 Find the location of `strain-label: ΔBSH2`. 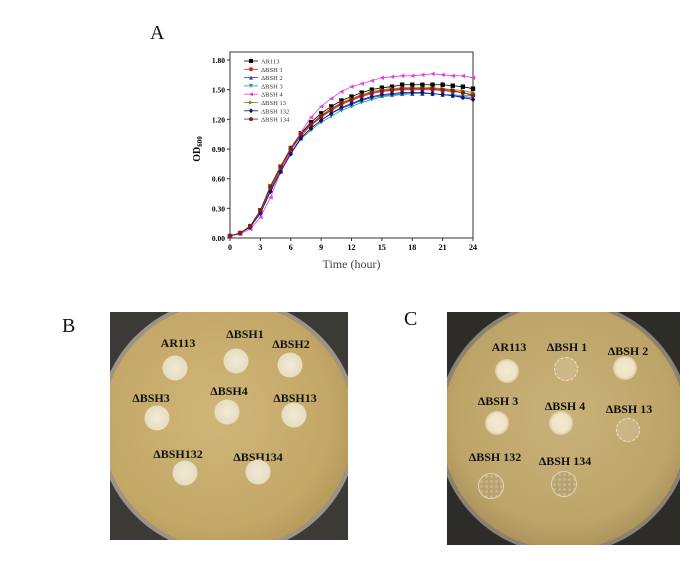

strain-label: ΔBSH2 is located at coordinates (291, 344).